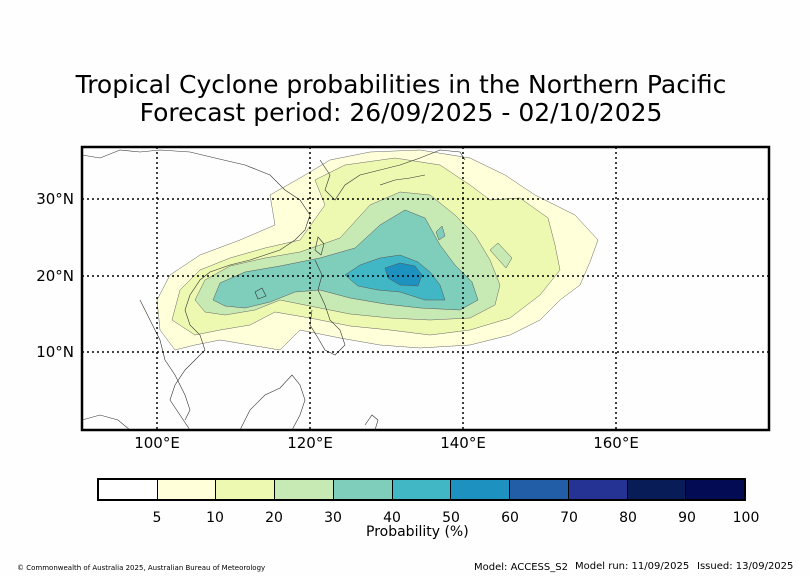  Describe the element at coordinates (616, 443) in the screenshot. I see `lon-label-160e: 160°E` at that location.